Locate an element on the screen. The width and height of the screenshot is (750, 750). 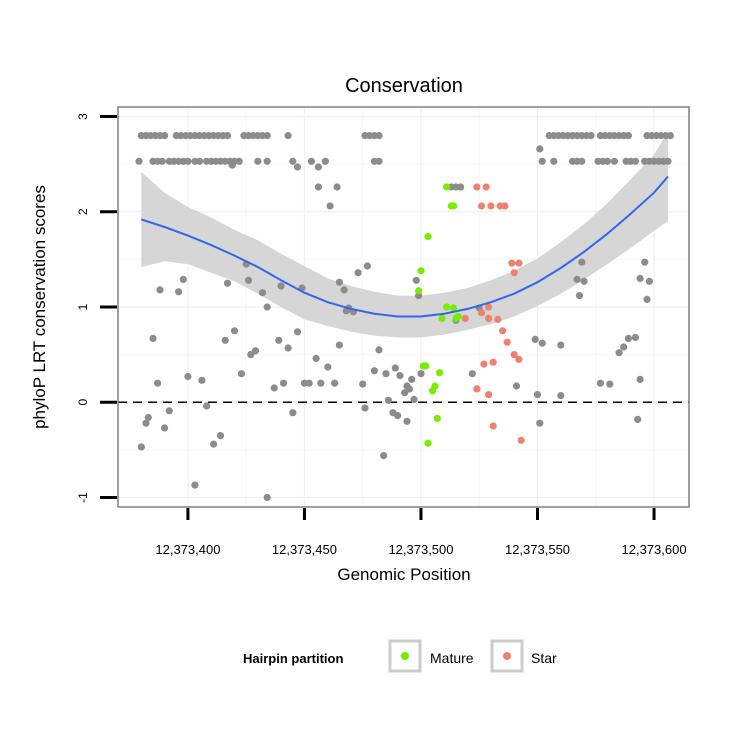
legend-key-star is located at coordinates (507, 656).